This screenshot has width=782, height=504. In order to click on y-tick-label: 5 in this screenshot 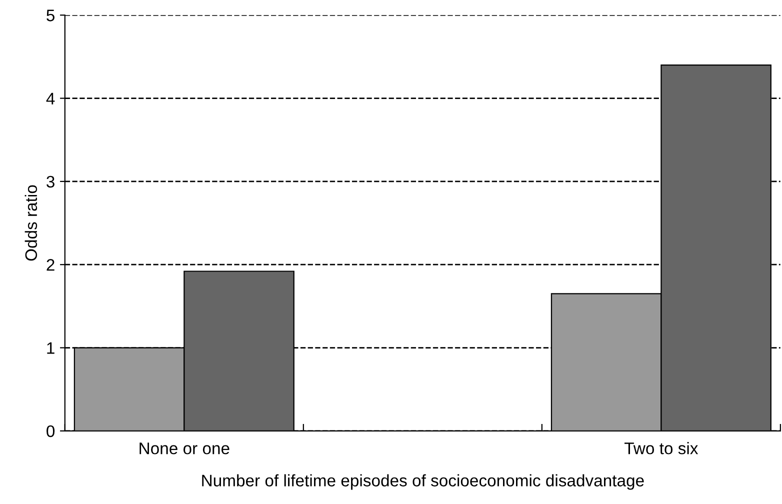, I will do `click(50, 16)`.